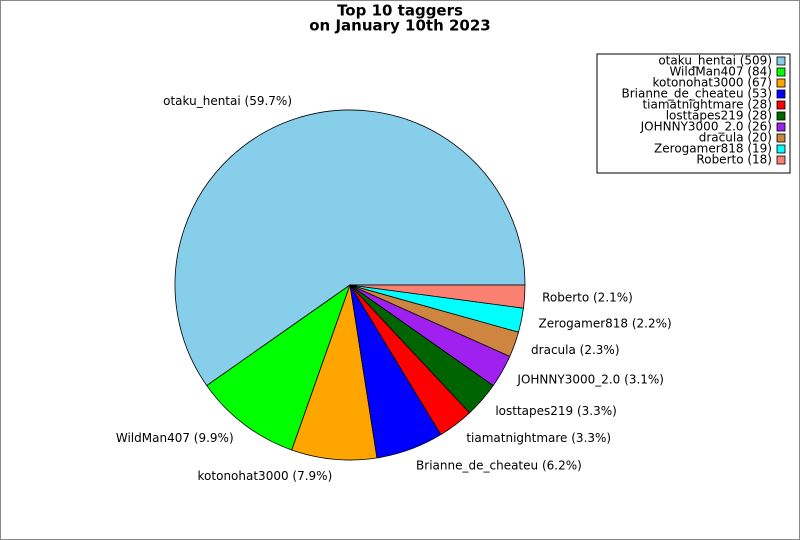 The height and width of the screenshot is (540, 800). Describe the element at coordinates (707, 105) in the screenshot. I see `legend-label: tiamatnightmare (28)` at that location.